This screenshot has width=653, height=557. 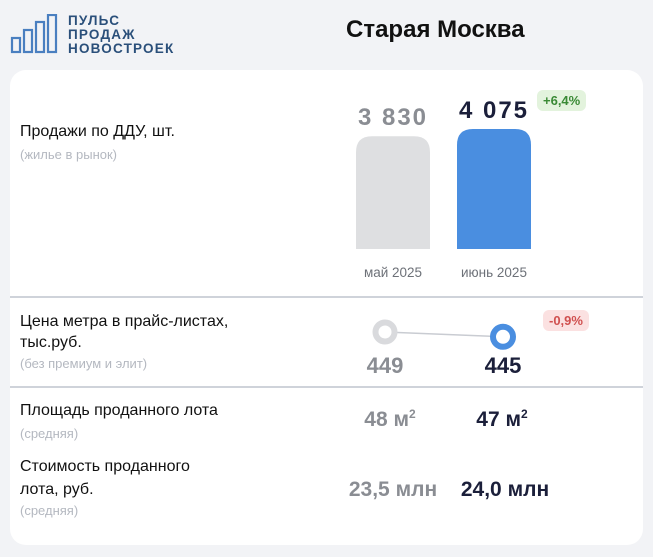 What do you see at coordinates (562, 100) in the screenshot?
I see `sales-change-badge: +6,4%` at bounding box center [562, 100].